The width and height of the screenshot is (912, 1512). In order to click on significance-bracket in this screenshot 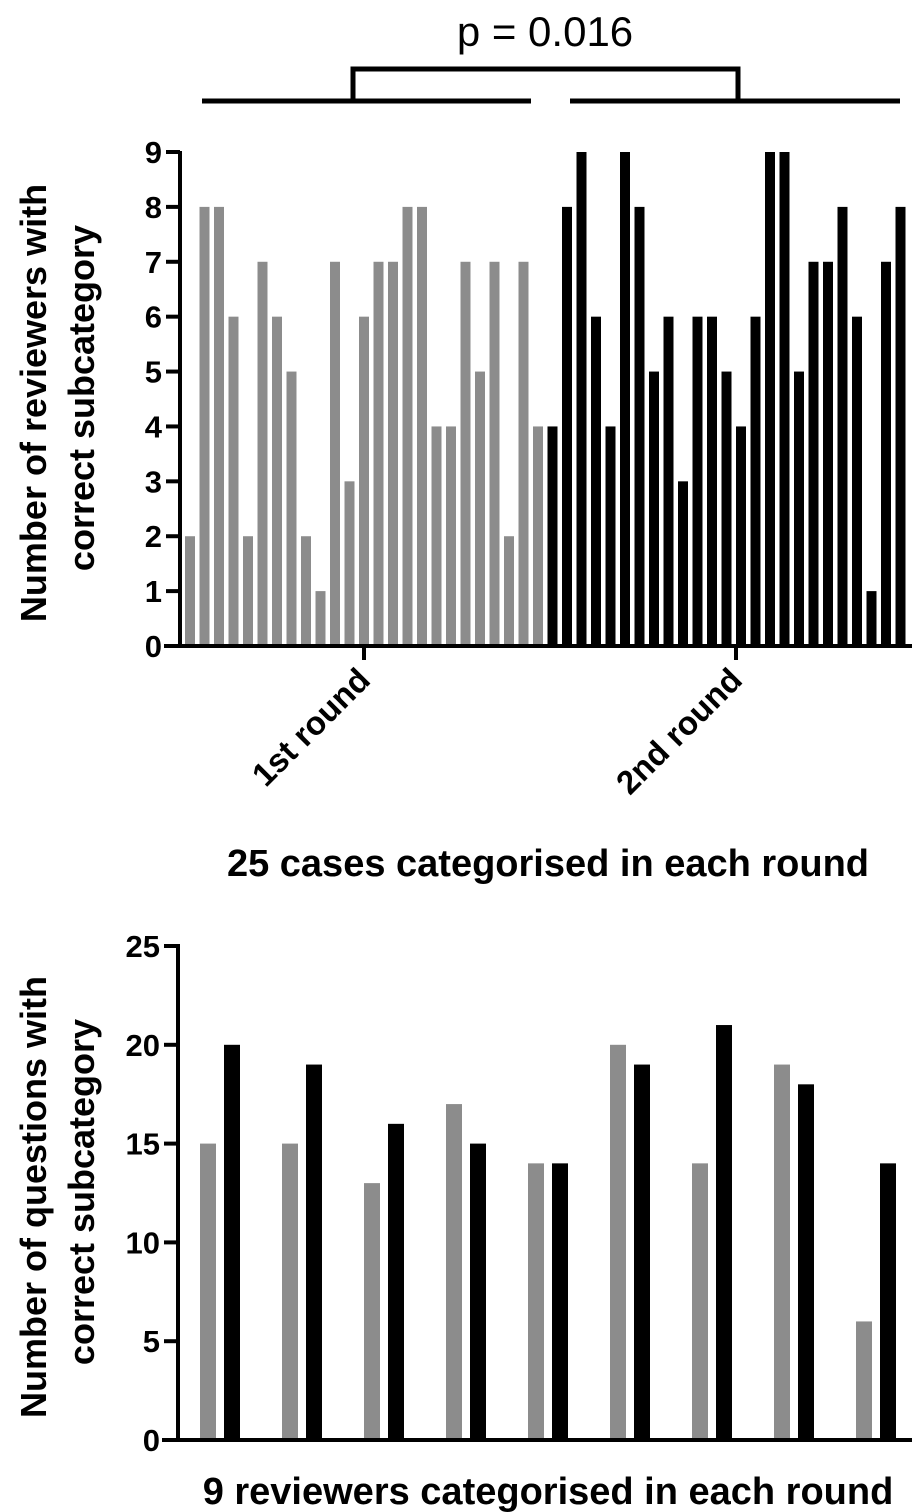, I will do `click(551, 85)`.